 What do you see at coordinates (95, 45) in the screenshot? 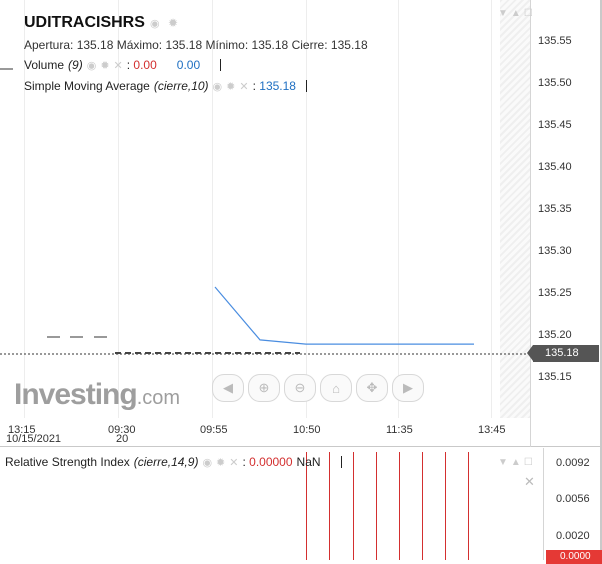
I see `open-value: 135.18` at bounding box center [95, 45].